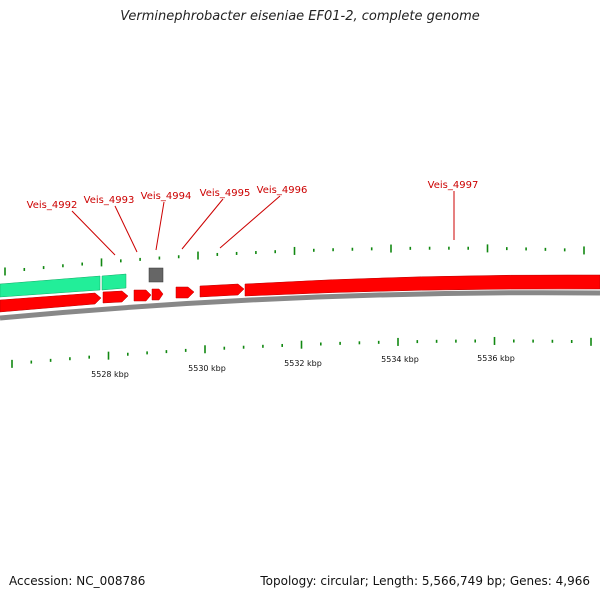  What do you see at coordinates (225, 193) in the screenshot?
I see `gene-label: Veis_4995` at bounding box center [225, 193].